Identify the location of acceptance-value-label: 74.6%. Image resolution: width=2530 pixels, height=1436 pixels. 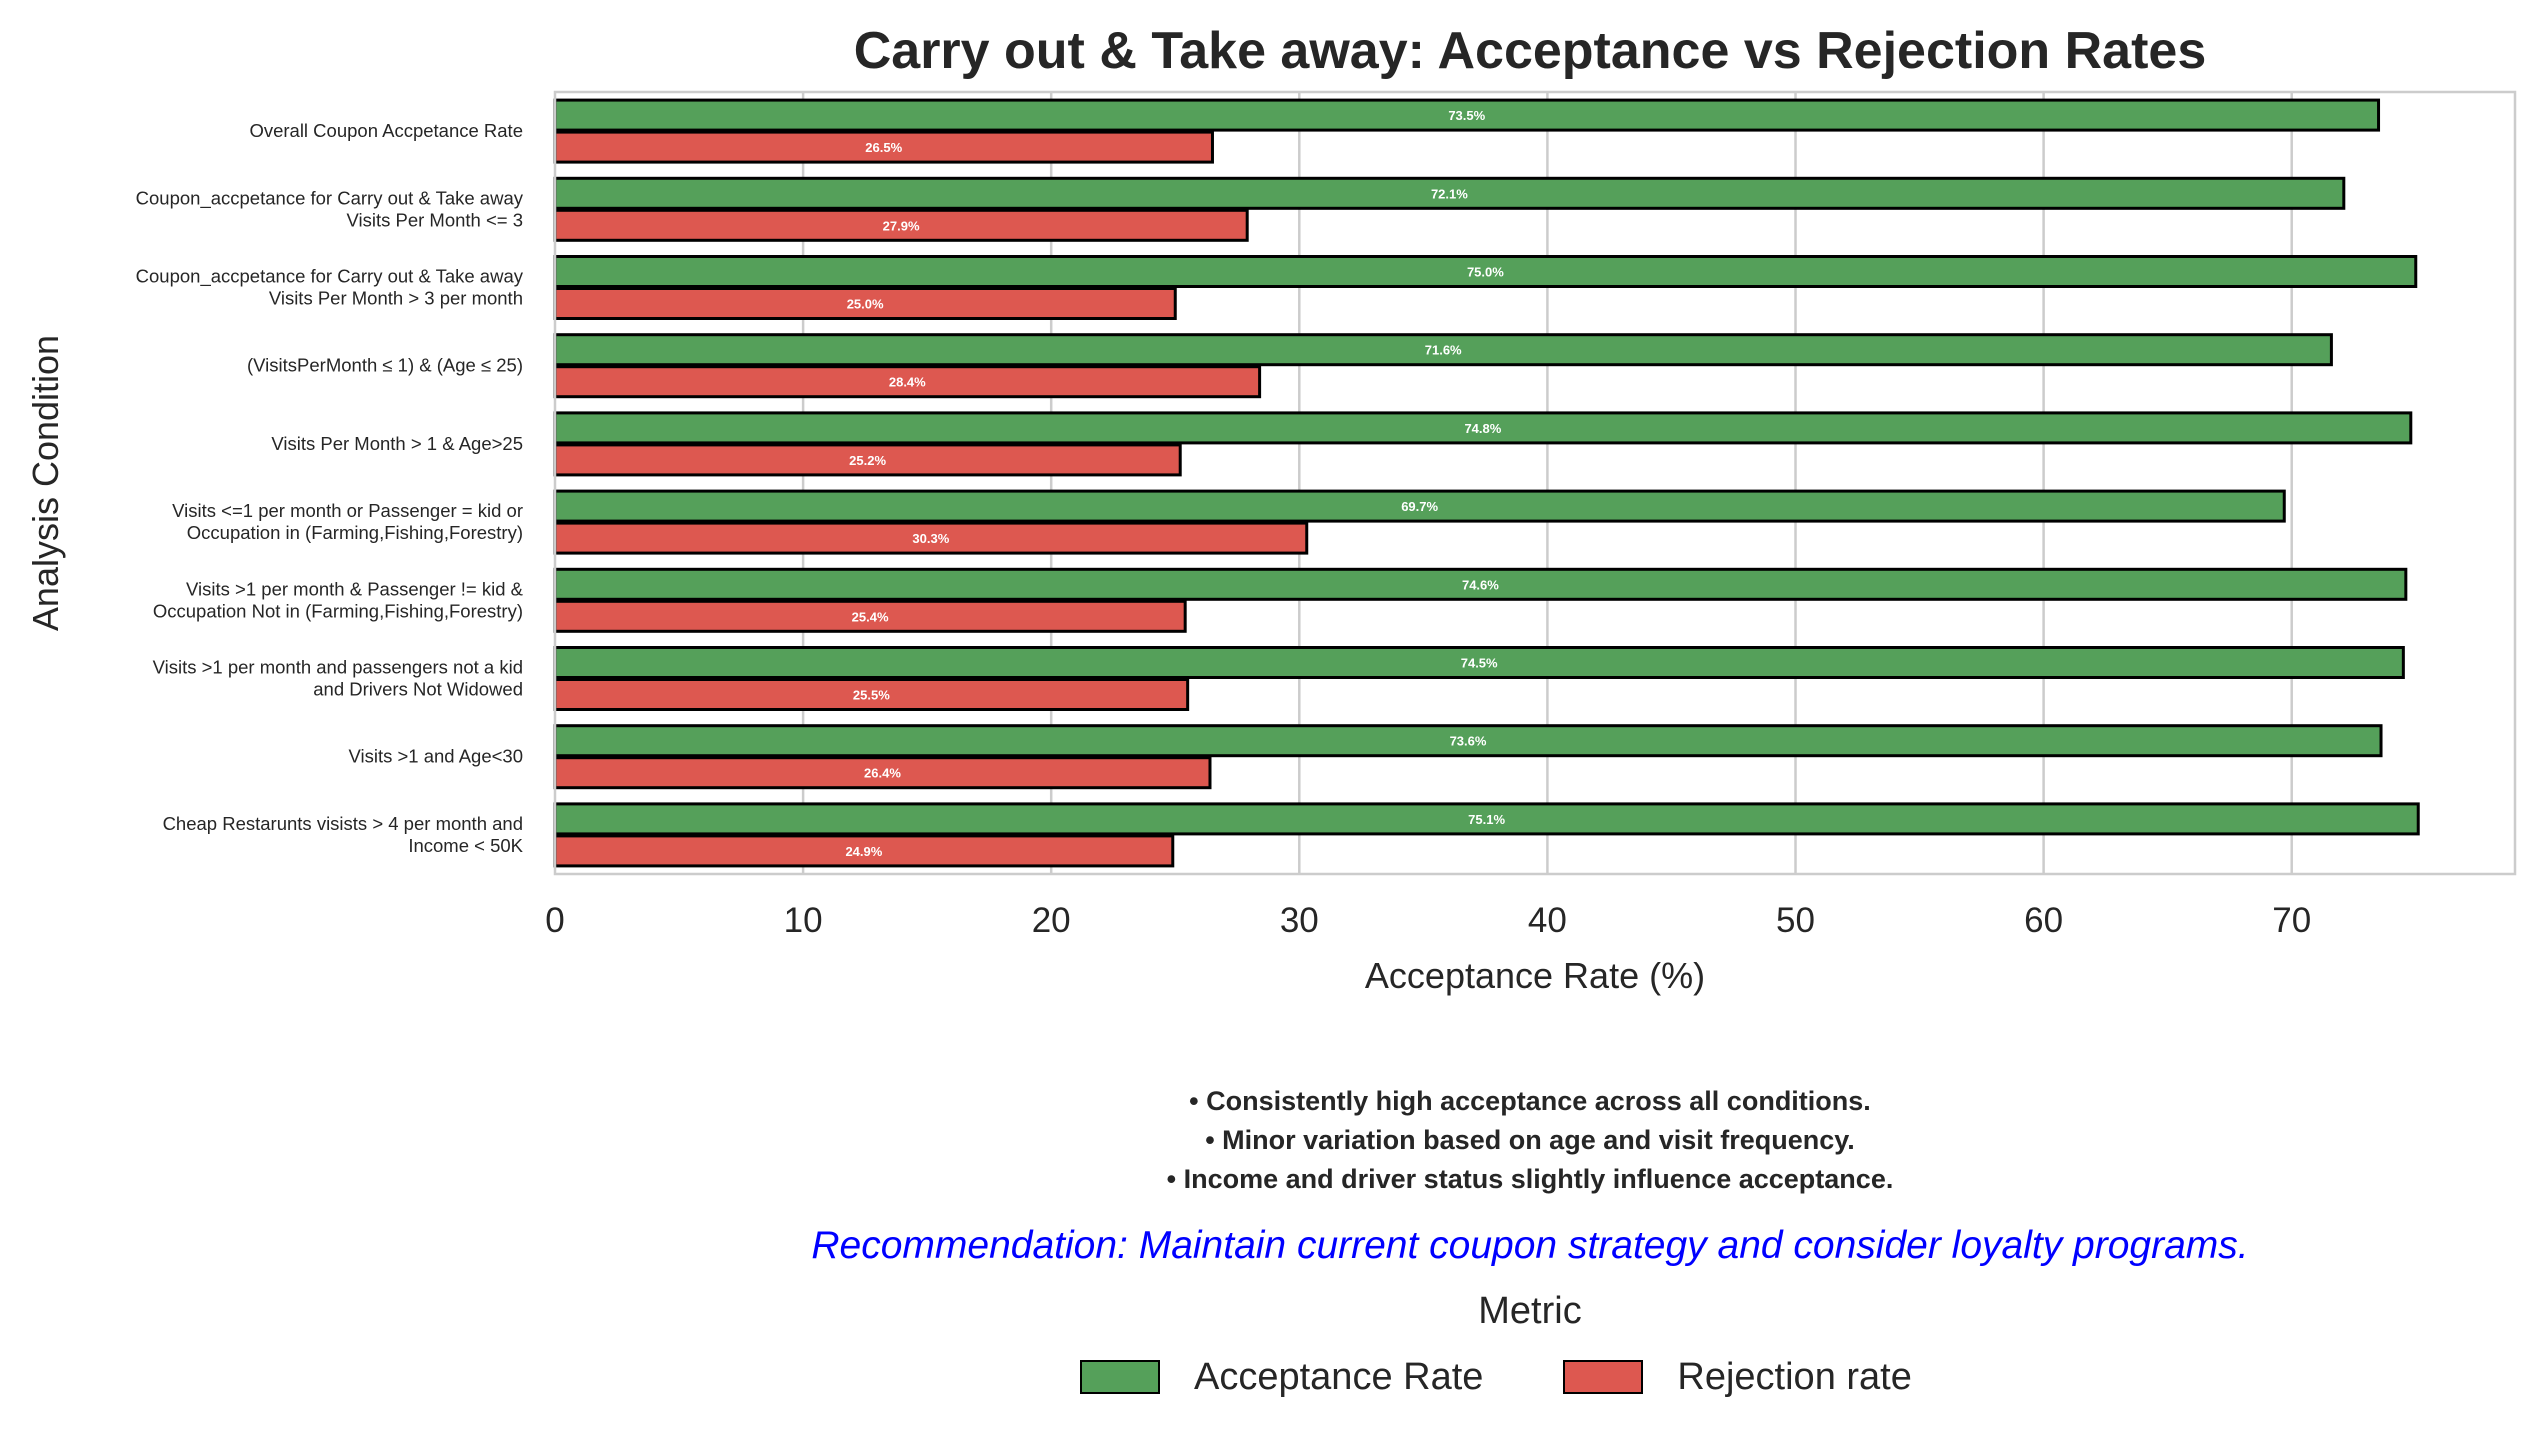
(1480, 584).